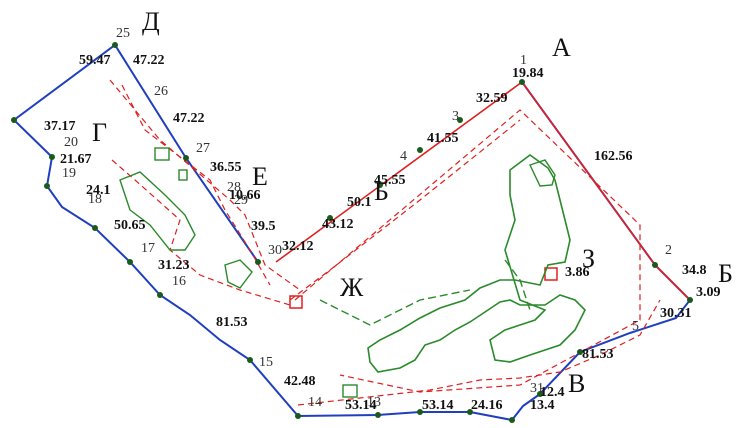  What do you see at coordinates (443, 138) in the screenshot?
I see `segment-length: 41.55` at bounding box center [443, 138].